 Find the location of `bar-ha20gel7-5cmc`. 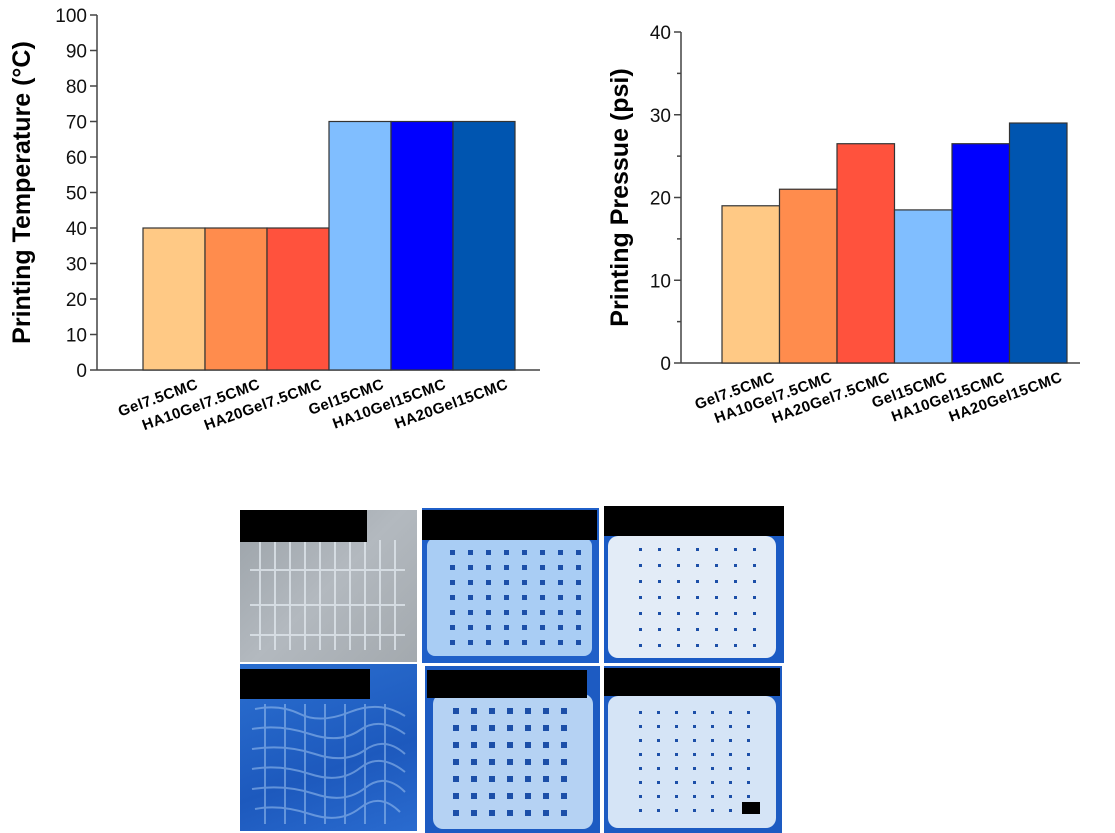

bar-ha20gel7-5cmc is located at coordinates (298, 299).